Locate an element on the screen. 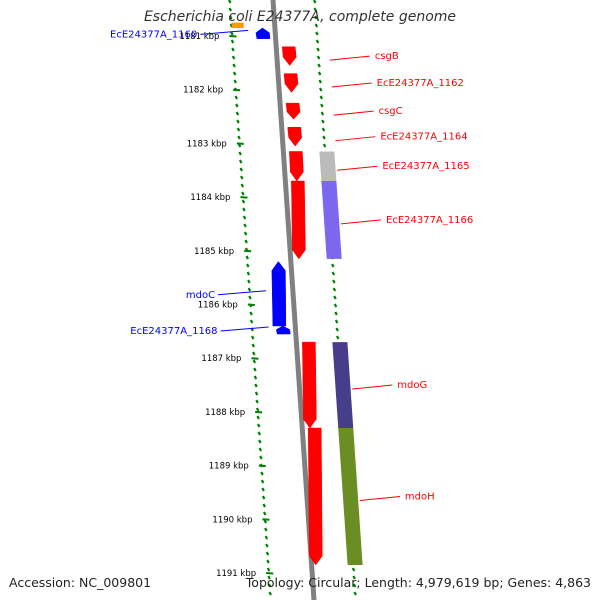  genome-backbone is located at coordinates (293, 300).